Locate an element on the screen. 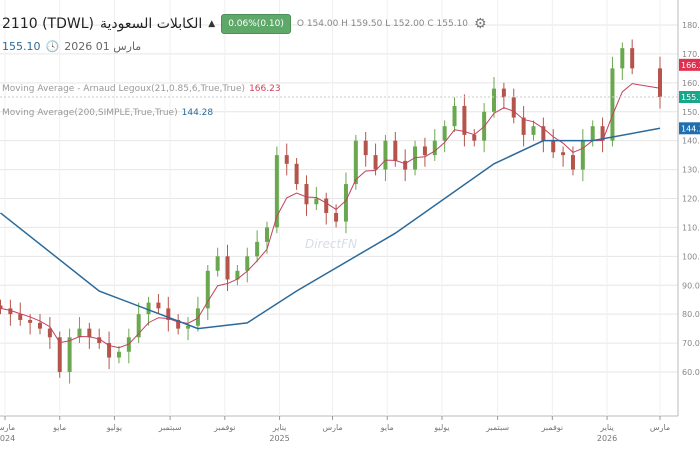 The height and width of the screenshot is (450, 700). price-line: 155.10 🕓 مارس 01 2026 is located at coordinates (71, 46).